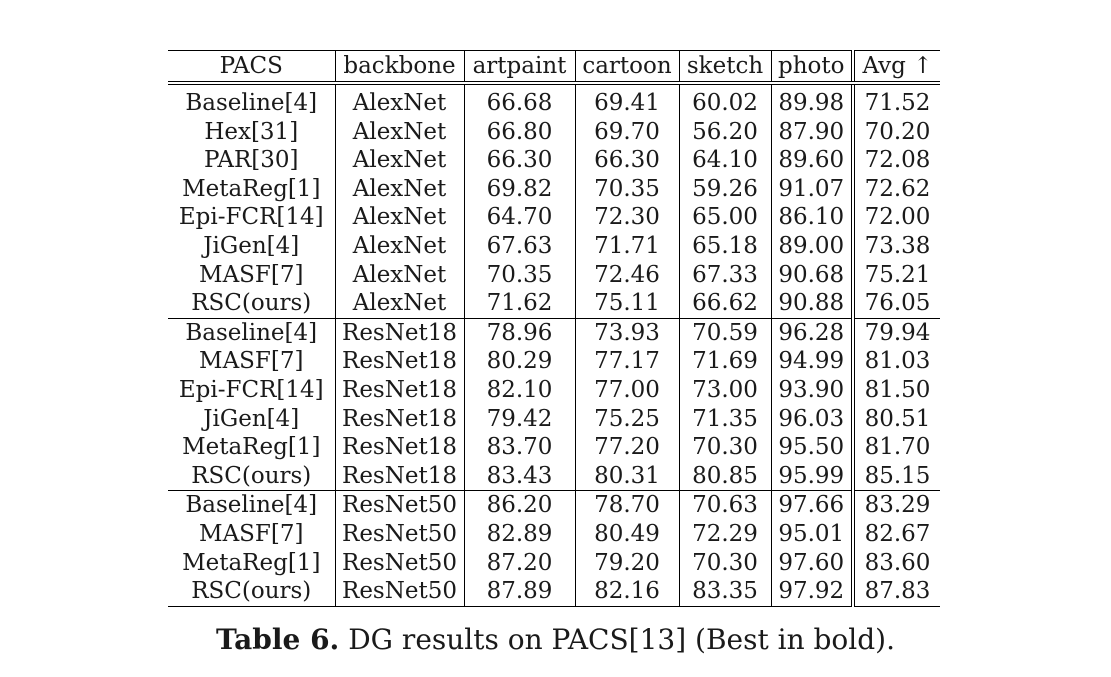  Describe the element at coordinates (519, 361) in the screenshot. I see `cell-artpaint: 80.29` at that location.